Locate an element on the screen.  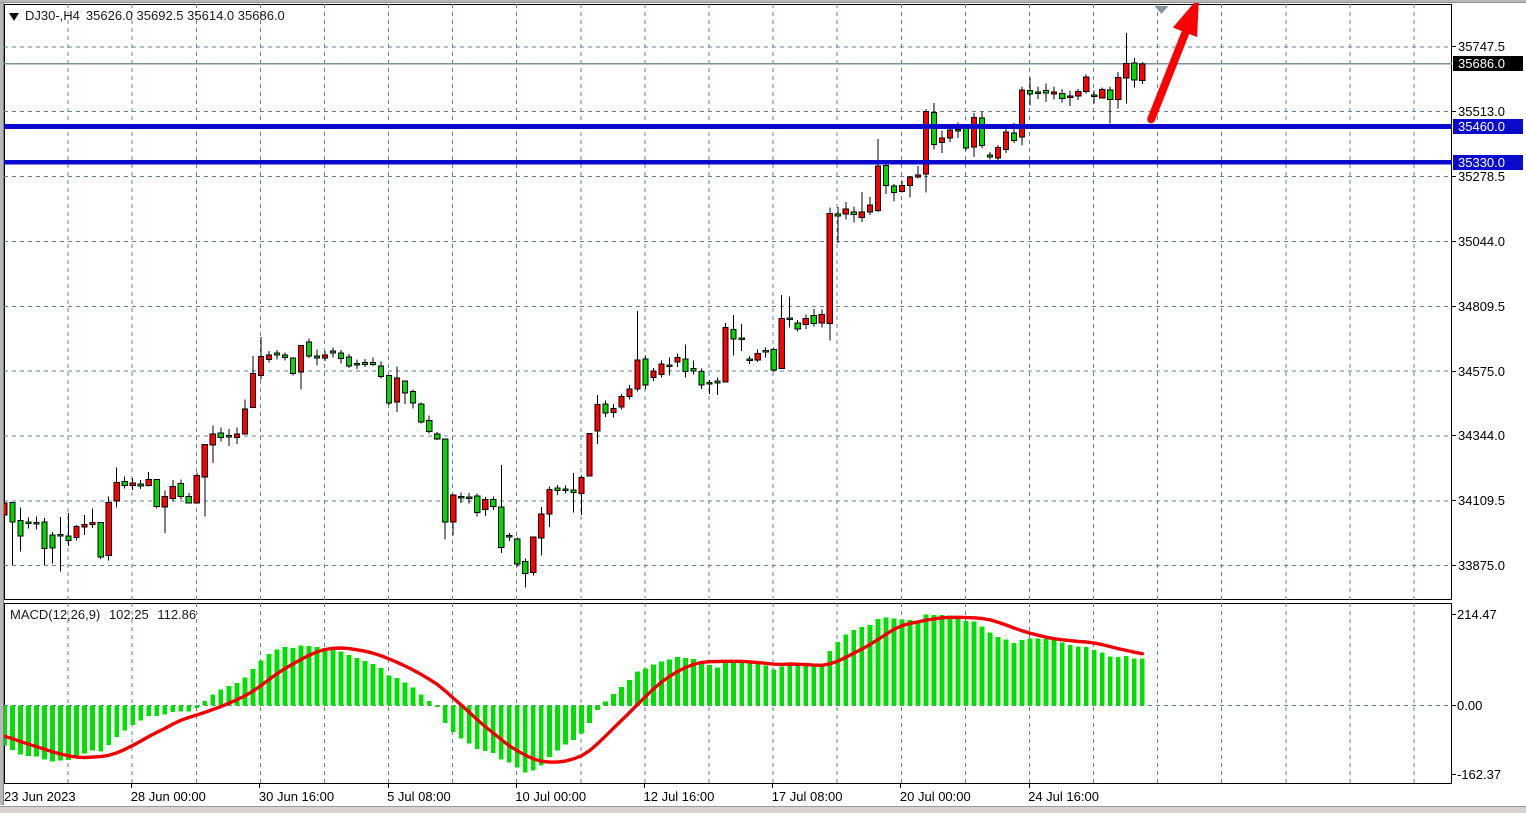
price-axis-label: 35747.5 is located at coordinates (1481, 47).